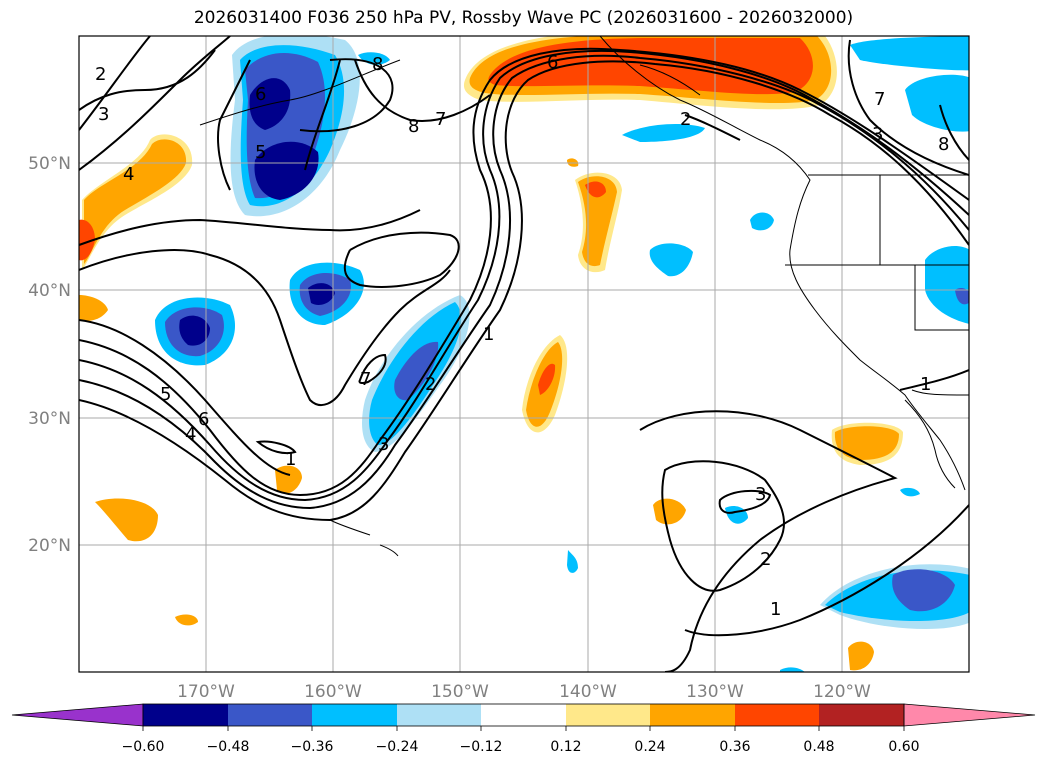 This screenshot has width=1047, height=765. Describe the element at coordinates (481, 747) in the screenshot. I see `colorbar-label: −0.12` at that location.